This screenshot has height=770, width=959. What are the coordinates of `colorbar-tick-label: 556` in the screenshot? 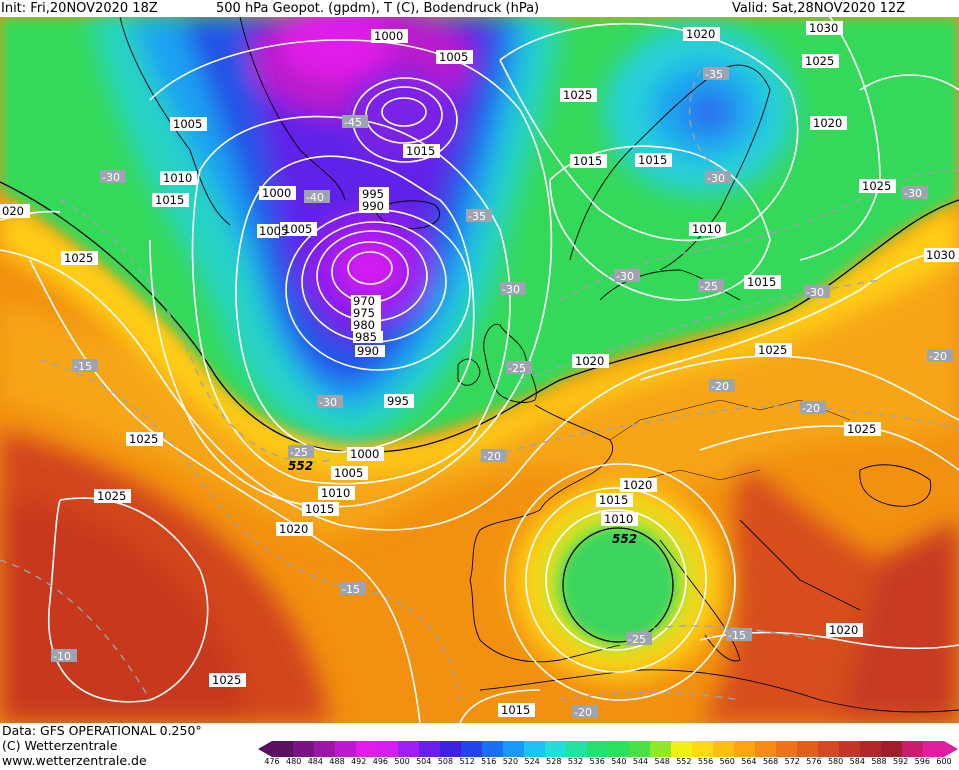 It's located at (705, 761).